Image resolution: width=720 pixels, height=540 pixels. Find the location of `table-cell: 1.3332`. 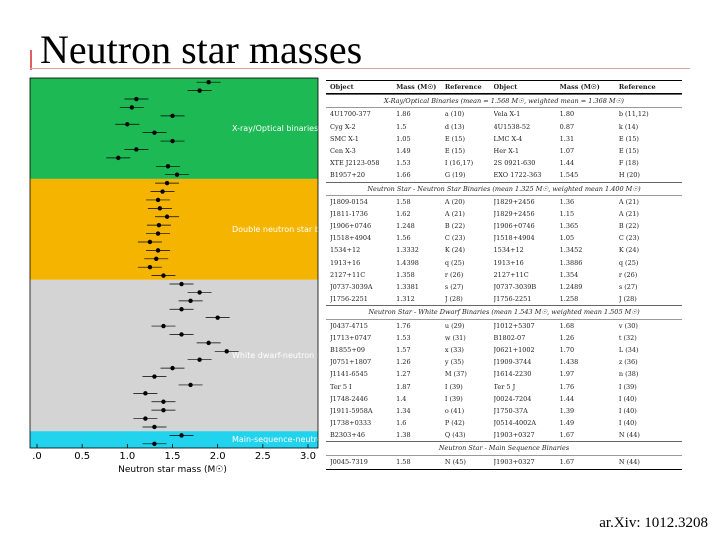

table-cell: 1.3332 is located at coordinates (407, 250).